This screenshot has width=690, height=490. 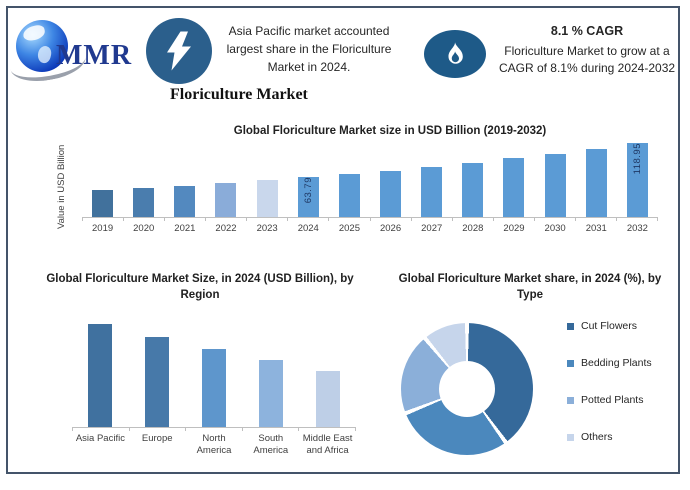 What do you see at coordinates (390, 228) in the screenshot?
I see `category-label-2026: 2026` at bounding box center [390, 228].